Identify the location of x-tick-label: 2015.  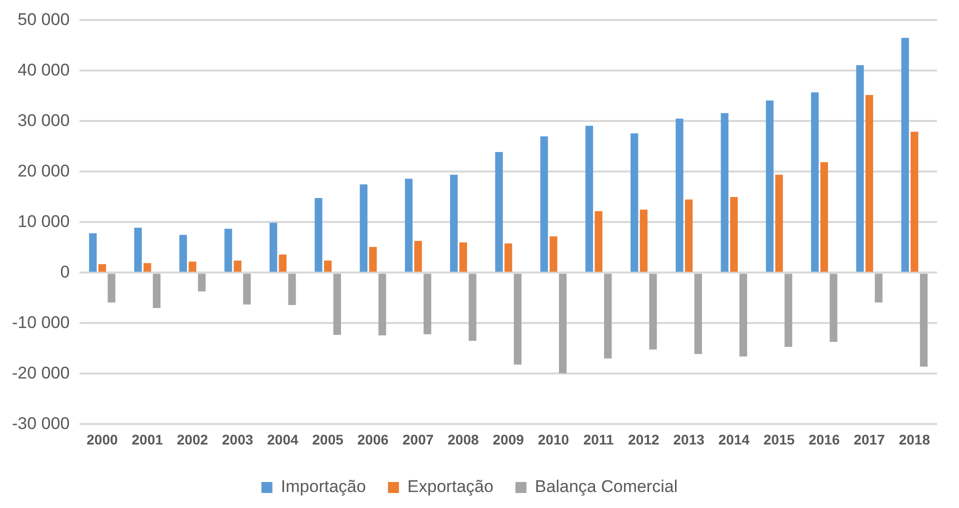
(779, 439).